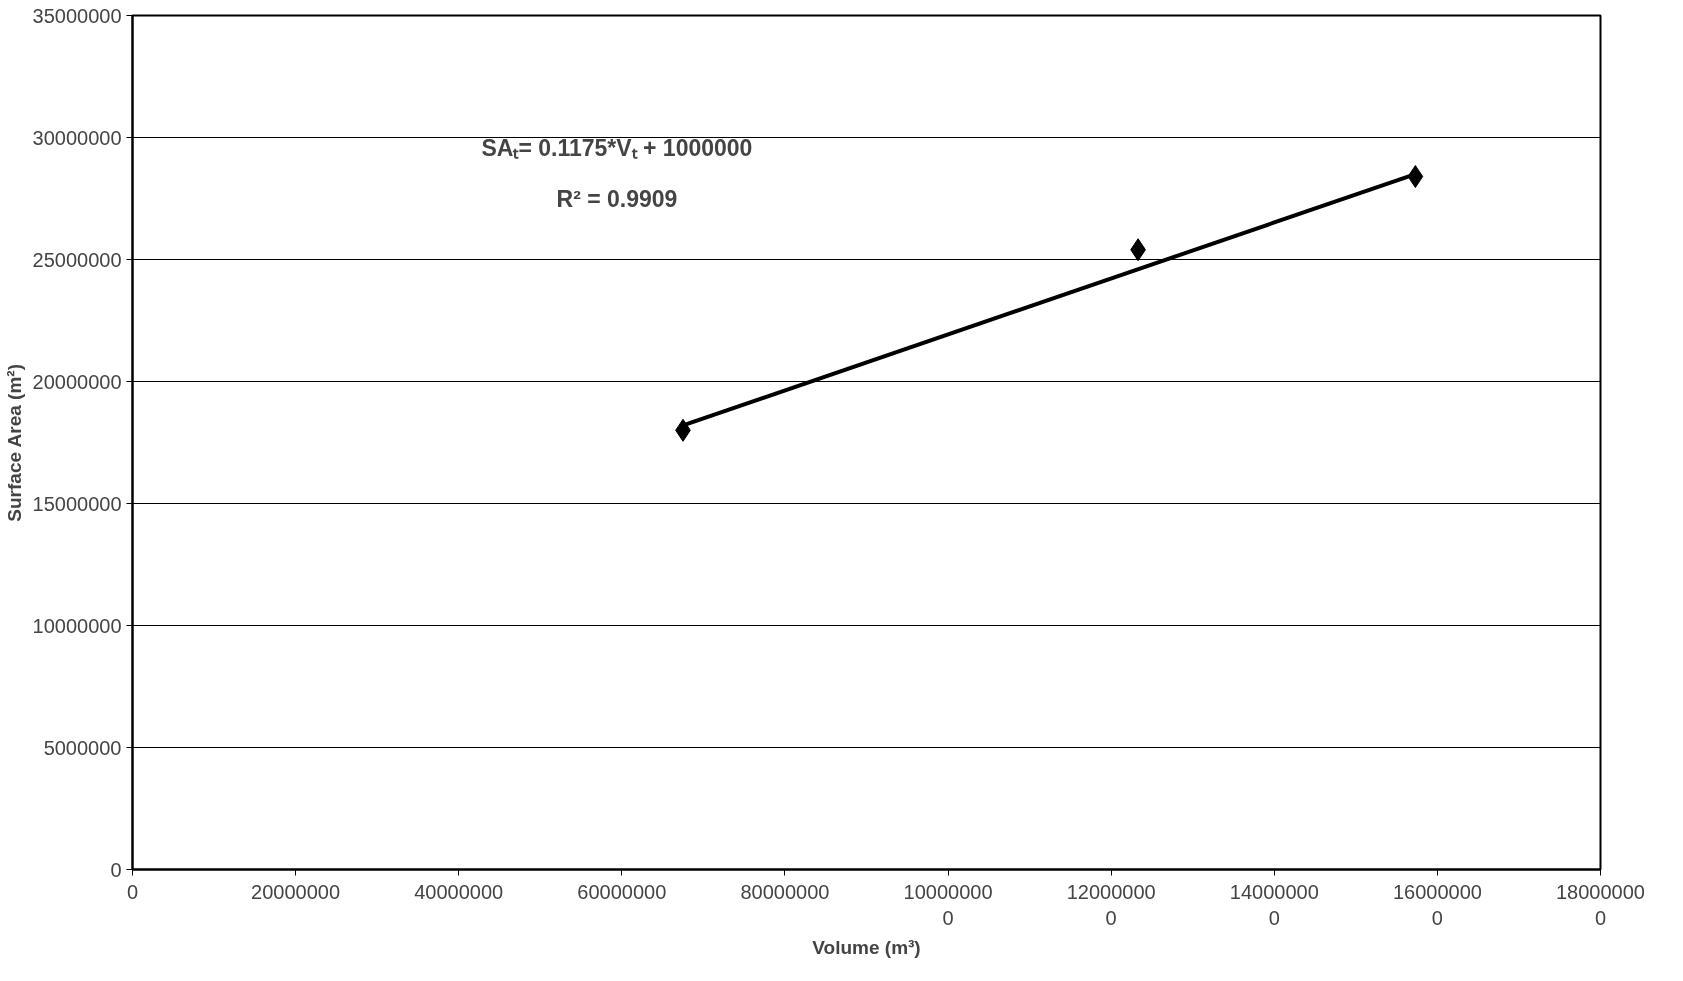 Image resolution: width=1683 pixels, height=981 pixels. What do you see at coordinates (622, 891) in the screenshot?
I see `x-tick-label: 60000000` at bounding box center [622, 891].